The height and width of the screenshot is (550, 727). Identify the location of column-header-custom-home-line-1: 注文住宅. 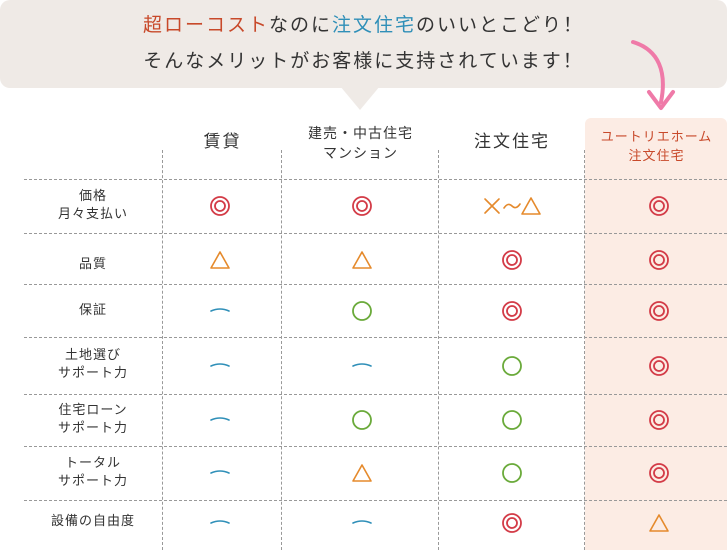
(512, 142).